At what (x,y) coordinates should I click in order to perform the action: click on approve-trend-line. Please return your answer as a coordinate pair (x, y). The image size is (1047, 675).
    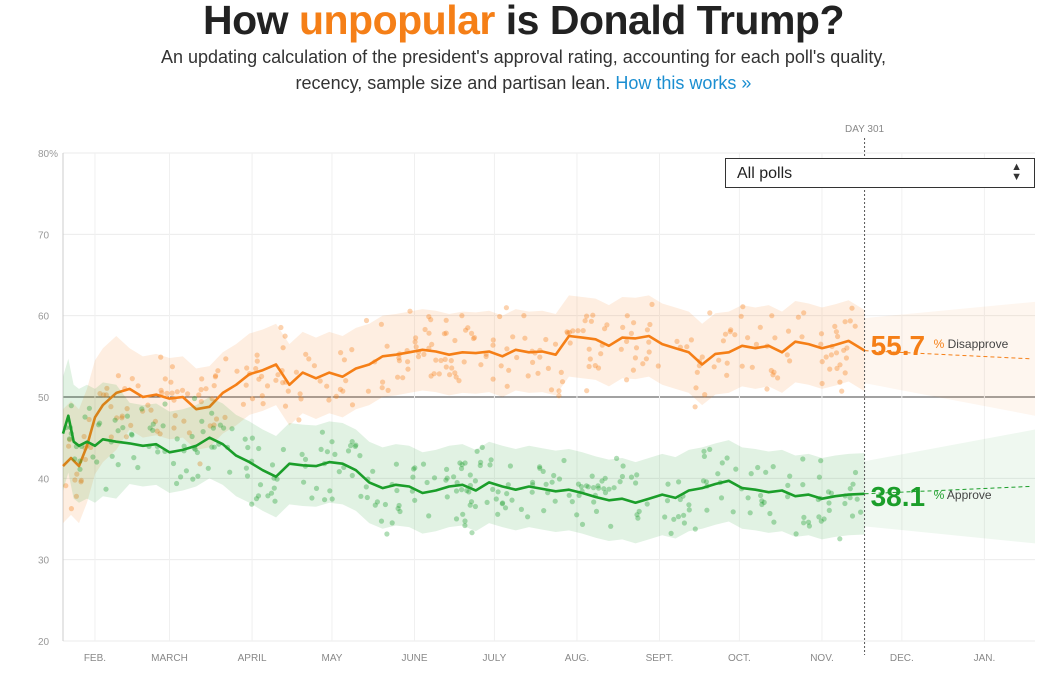
    Looking at the image, I should click on (463, 459).